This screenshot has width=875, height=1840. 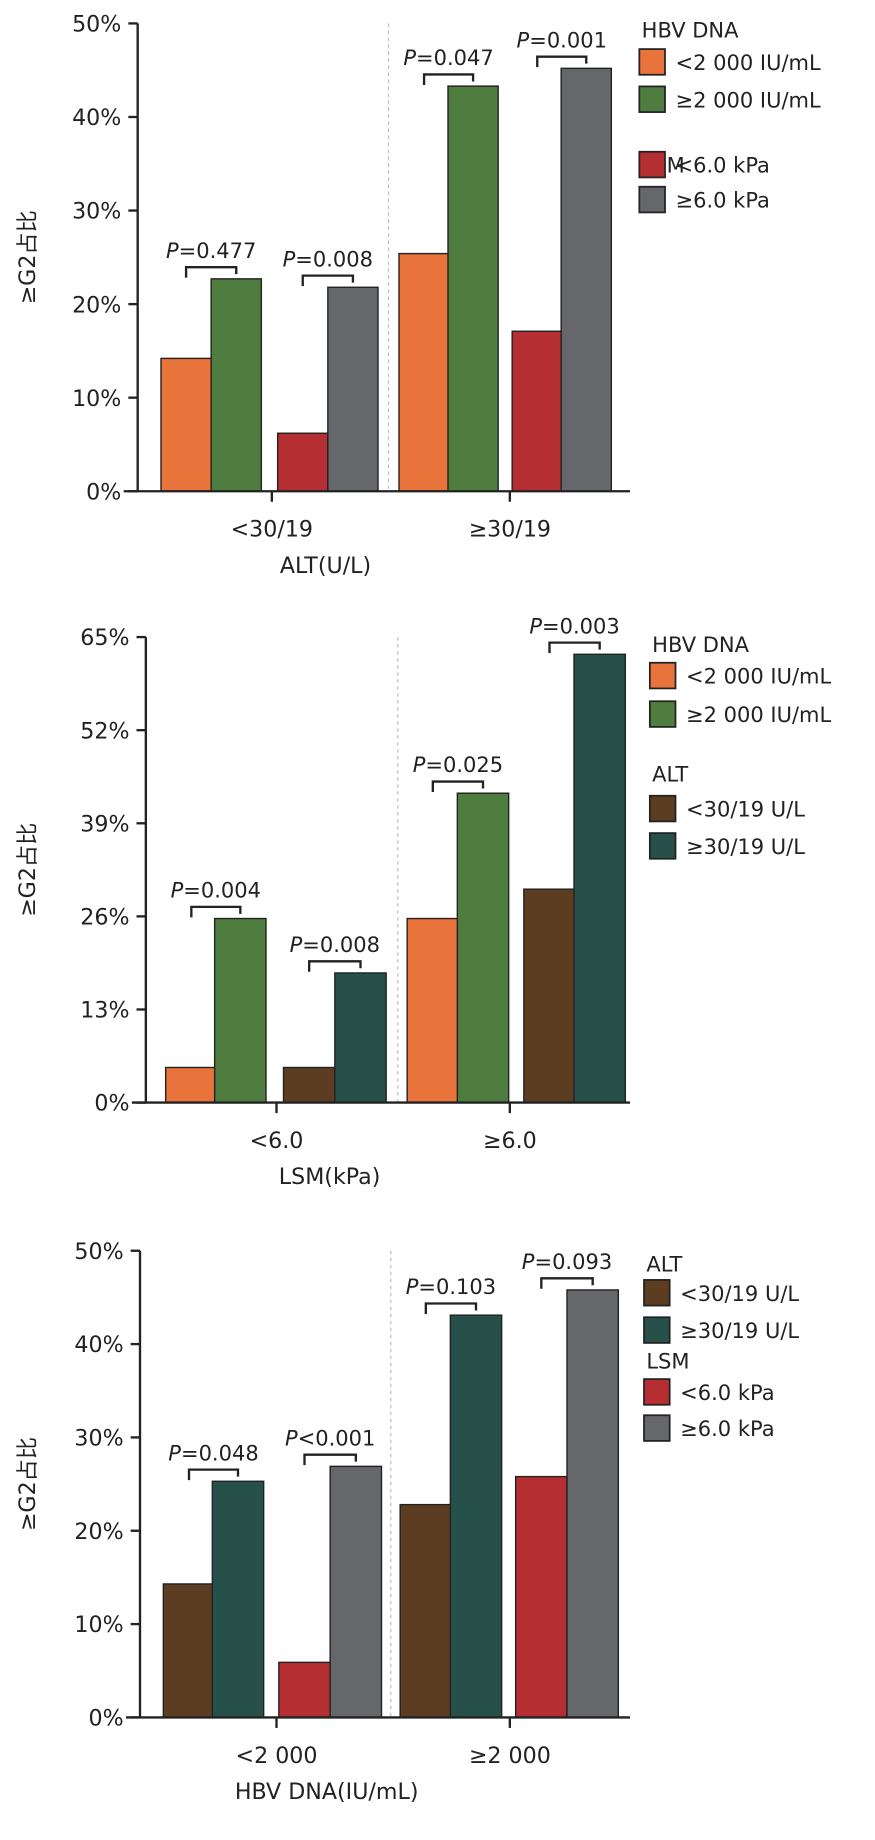 I want to click on p-value: =0.093, so click(x=573, y=1262).